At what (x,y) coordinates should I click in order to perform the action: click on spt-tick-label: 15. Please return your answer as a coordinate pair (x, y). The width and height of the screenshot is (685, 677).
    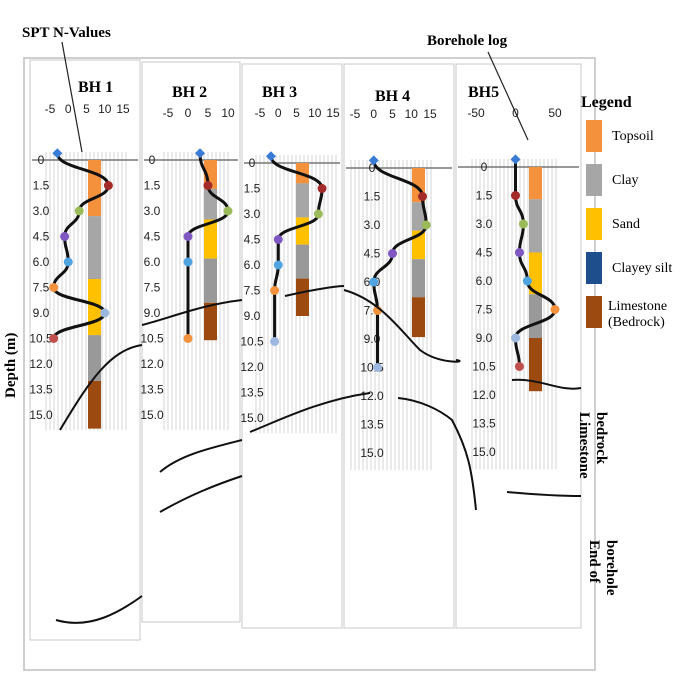
    Looking at the image, I should click on (123, 109).